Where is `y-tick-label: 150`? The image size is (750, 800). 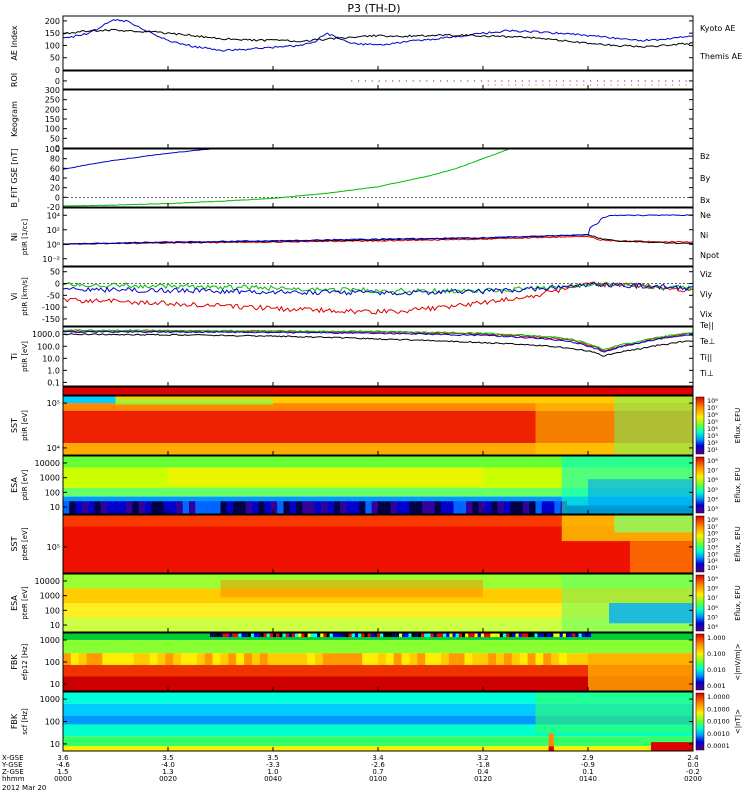 y-tick-label: 150 is located at coordinates (52, 33).